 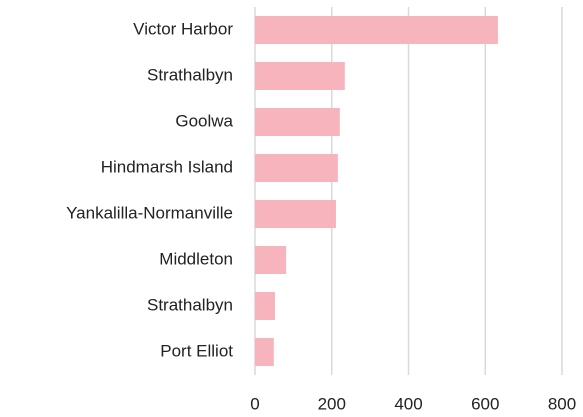 What do you see at coordinates (485, 403) in the screenshot?
I see `x-tick-label: 600` at bounding box center [485, 403].